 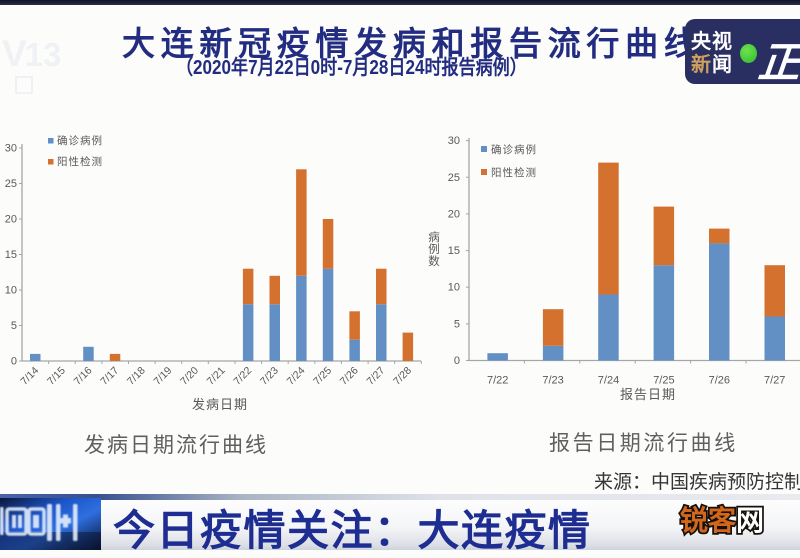 I want to click on svg-text: 7/16, so click(x=83, y=376).